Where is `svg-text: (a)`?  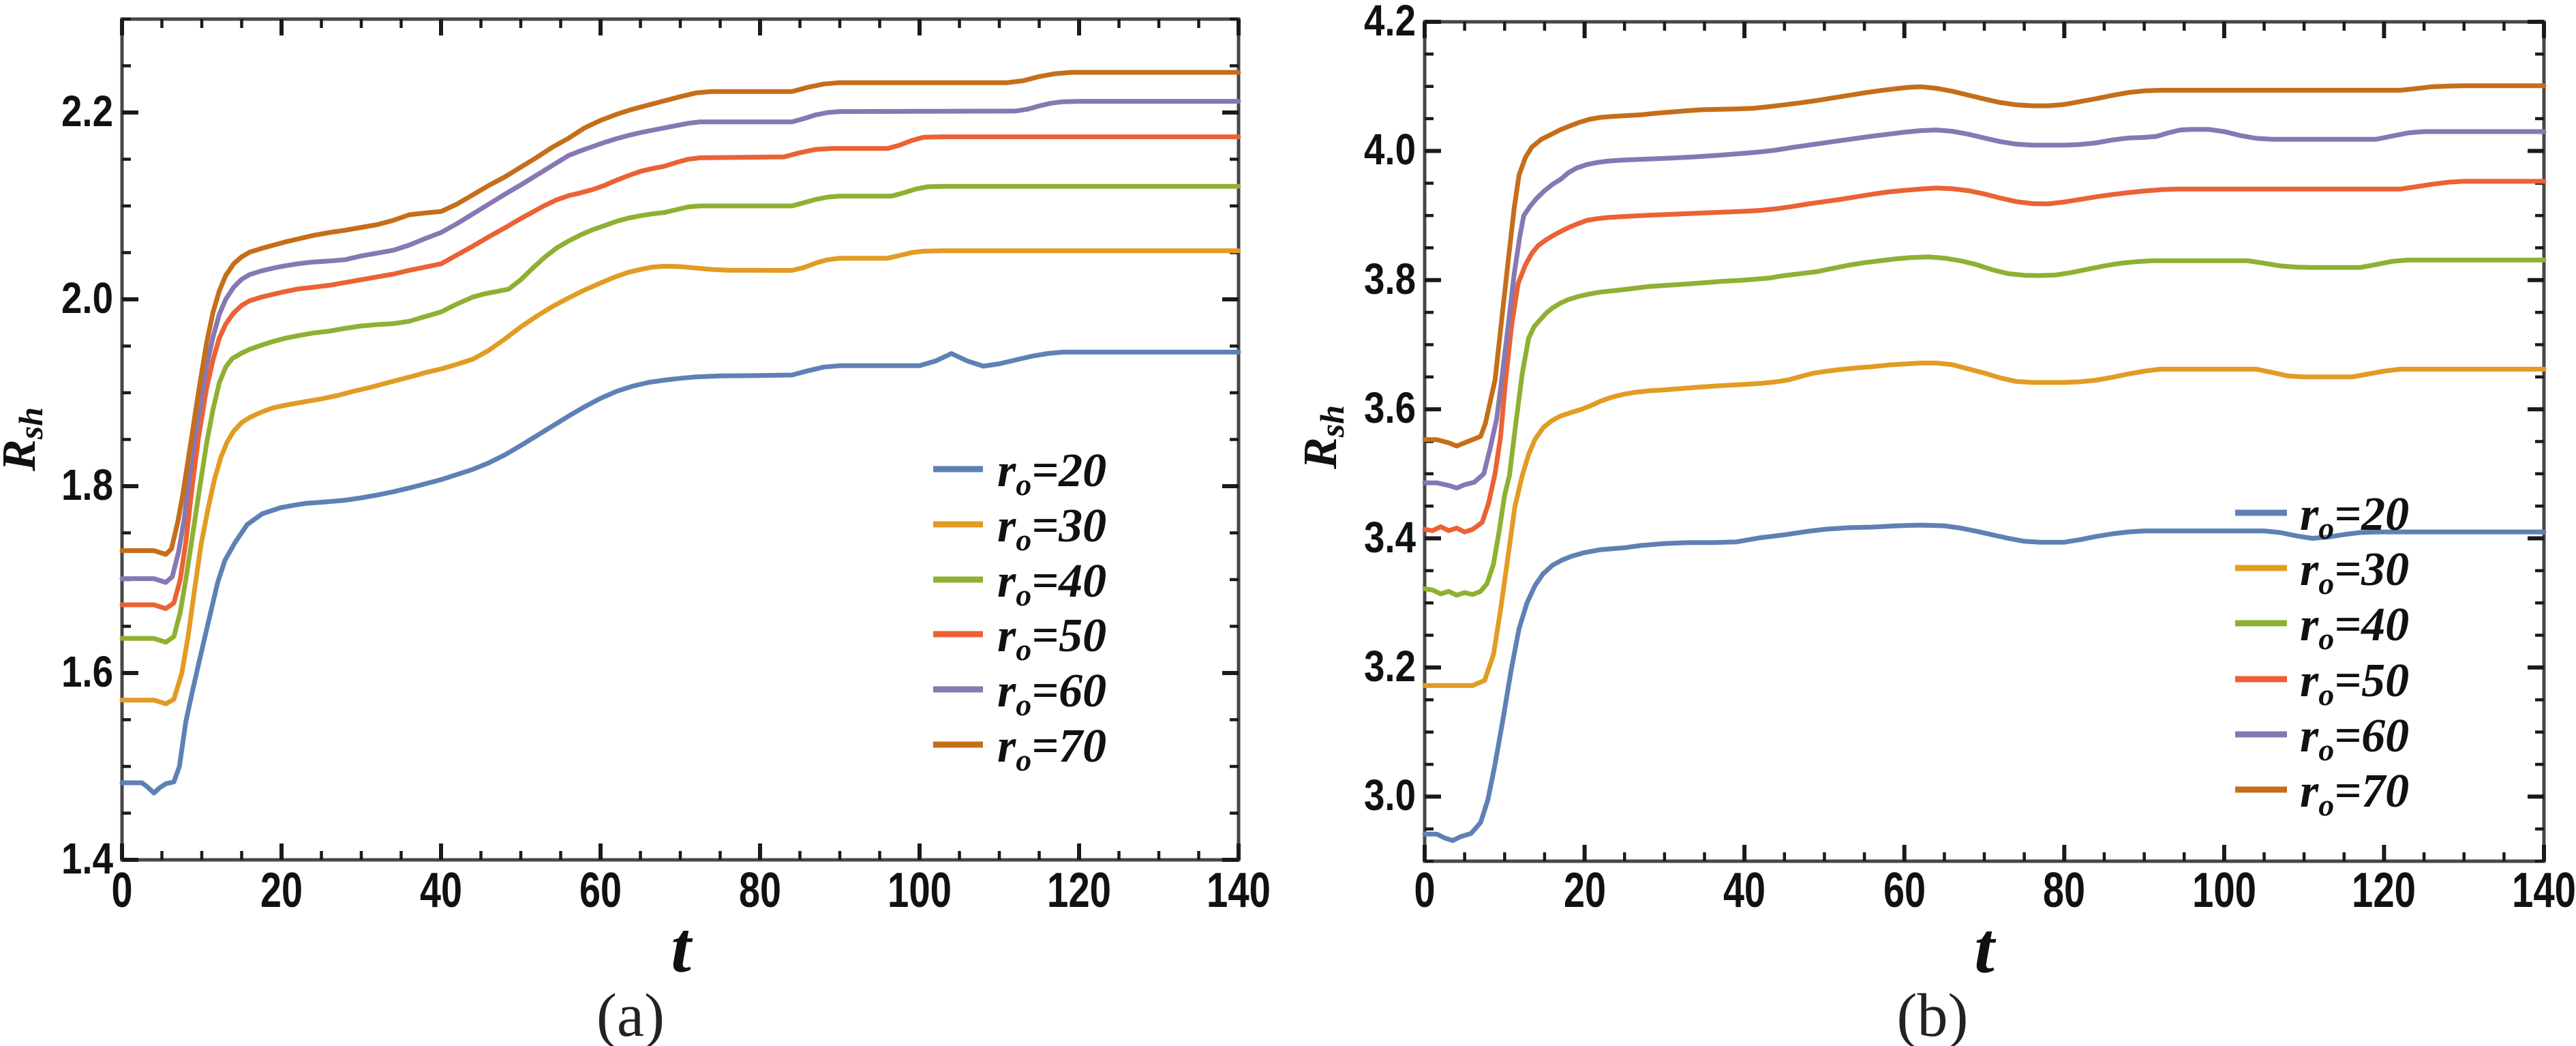 svg-text: (a) is located at coordinates (630, 1014).